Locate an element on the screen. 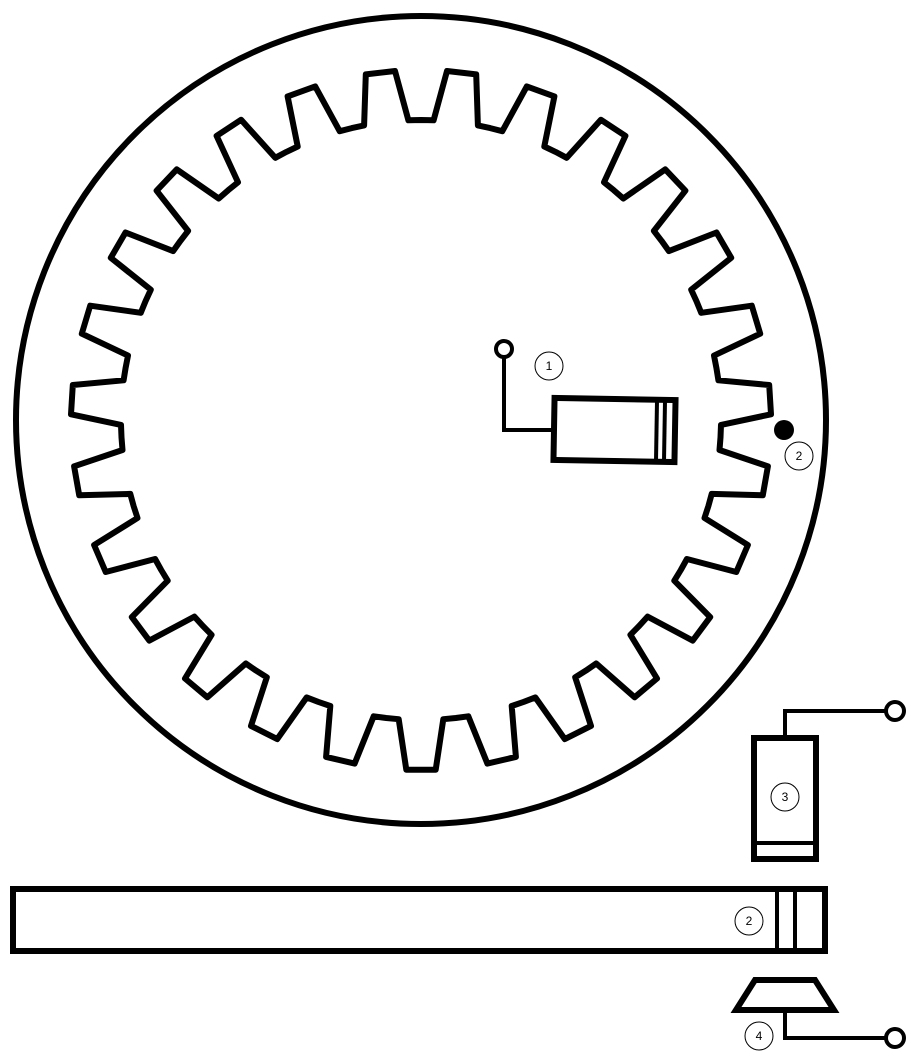 The image size is (917, 1063). component-1-sensor is located at coordinates (586, 402).